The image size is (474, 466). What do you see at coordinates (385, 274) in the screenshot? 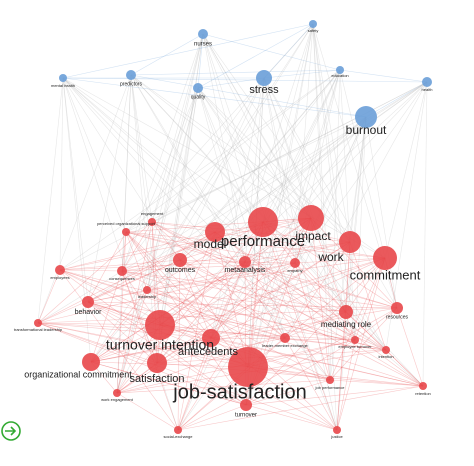
I see `node-label: commitment` at bounding box center [385, 274].